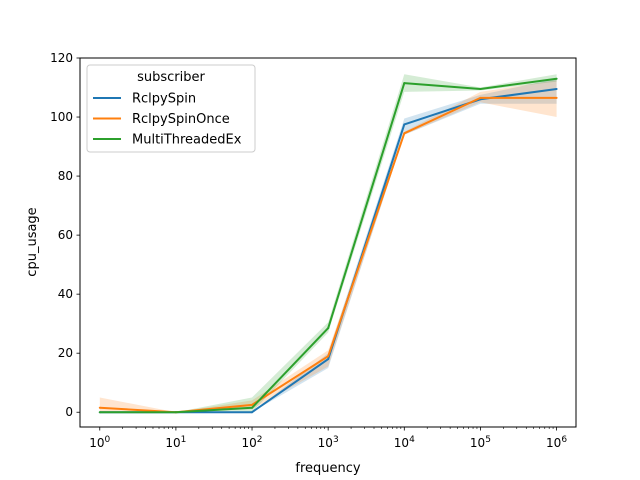  What do you see at coordinates (480, 442) in the screenshot?
I see `x-tick-label: 10⁵` at bounding box center [480, 442].